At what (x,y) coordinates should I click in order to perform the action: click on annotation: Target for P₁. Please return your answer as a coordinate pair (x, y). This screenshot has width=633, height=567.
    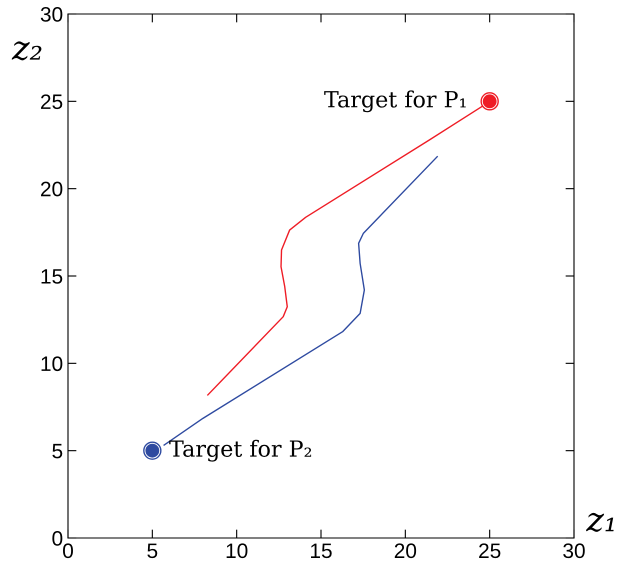
    Looking at the image, I should click on (395, 101).